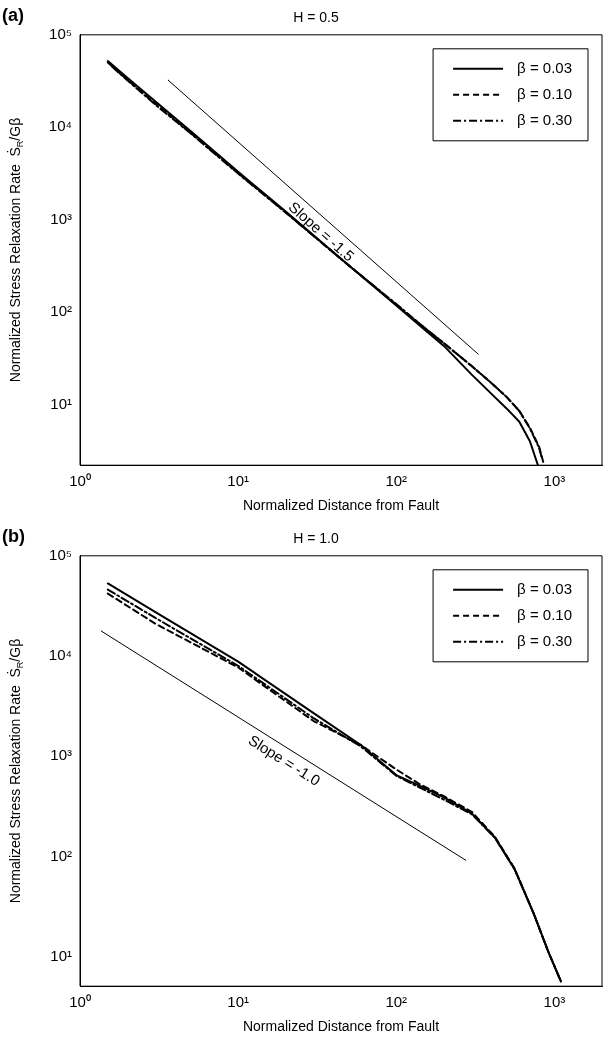 This screenshot has width=608, height=1042. Describe the element at coordinates (13, 14) in the screenshot. I see `text: (a)` at that location.